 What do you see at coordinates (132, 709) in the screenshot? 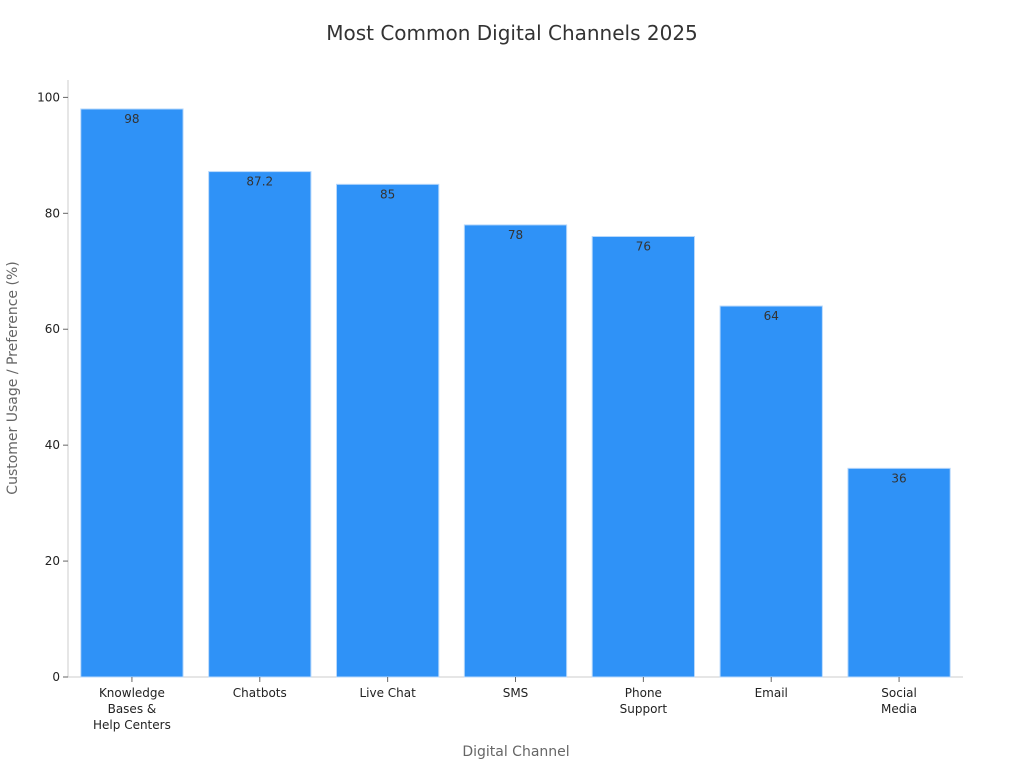
I see `x-tick-label: Knowledge Bases & Help Centers` at bounding box center [132, 709].